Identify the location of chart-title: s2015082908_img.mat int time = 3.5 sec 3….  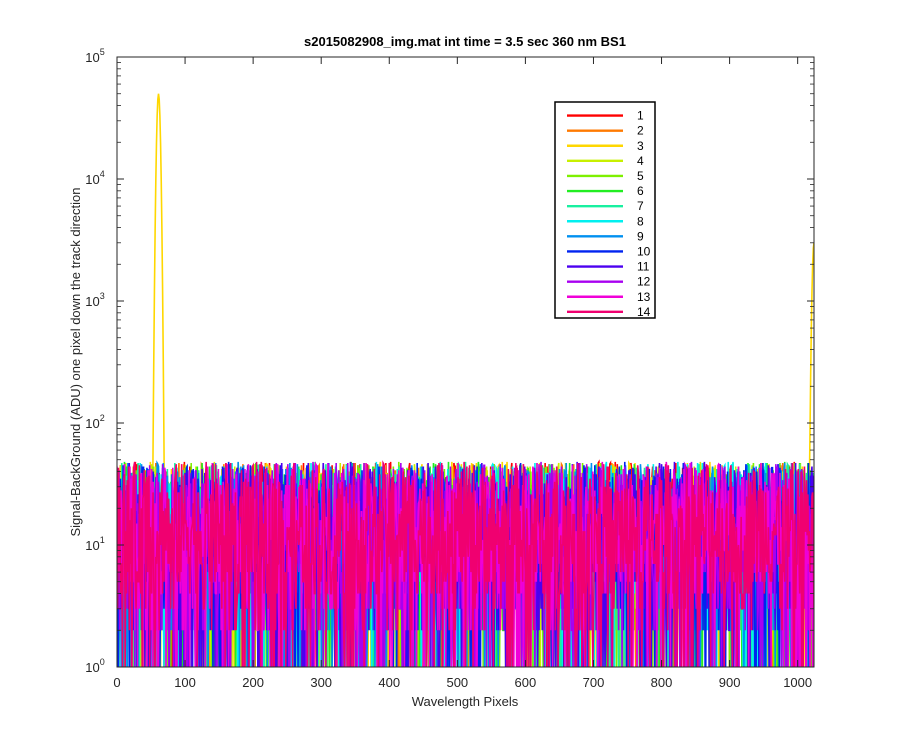
(465, 41).